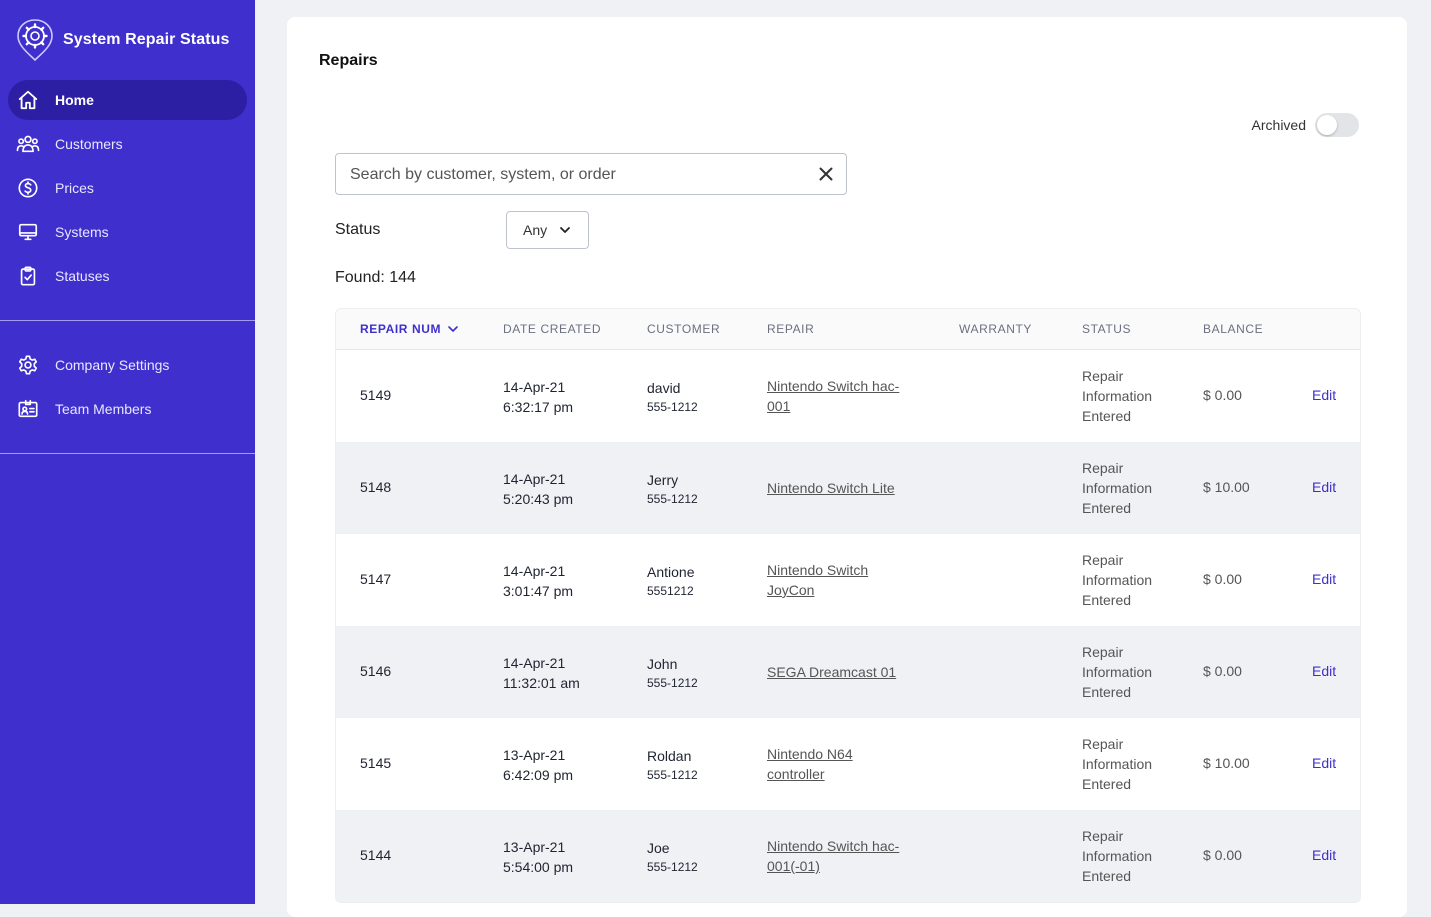 This screenshot has width=1431, height=917. Describe the element at coordinates (541, 673) in the screenshot. I see `date-created: 14-Apr-21 11:32:01 am` at that location.